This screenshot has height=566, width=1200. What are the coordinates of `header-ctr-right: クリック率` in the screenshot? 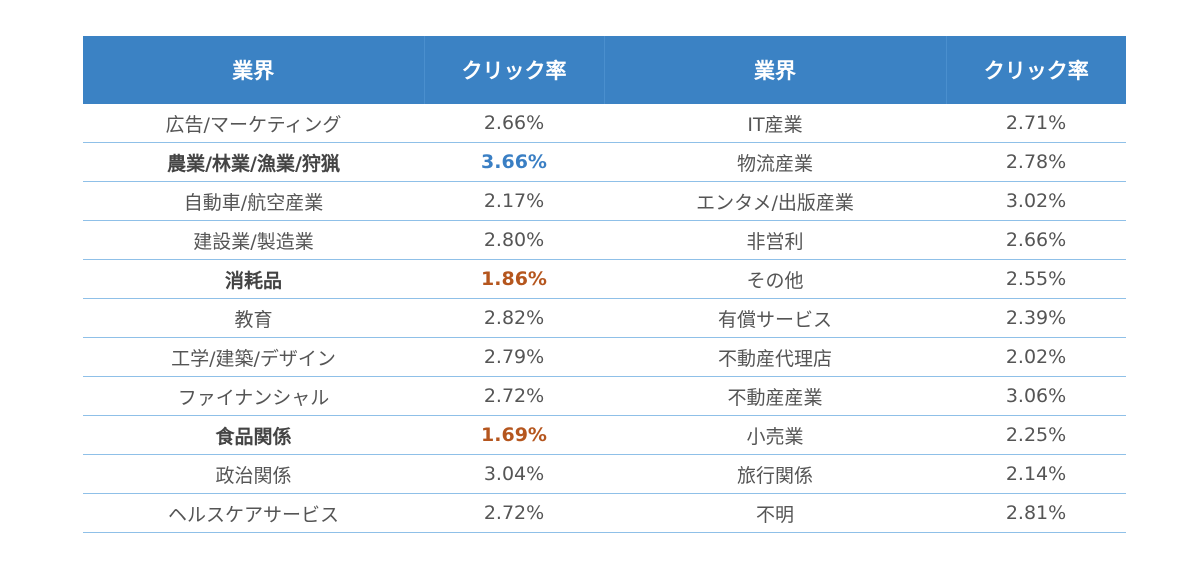 It's located at (1036, 70).